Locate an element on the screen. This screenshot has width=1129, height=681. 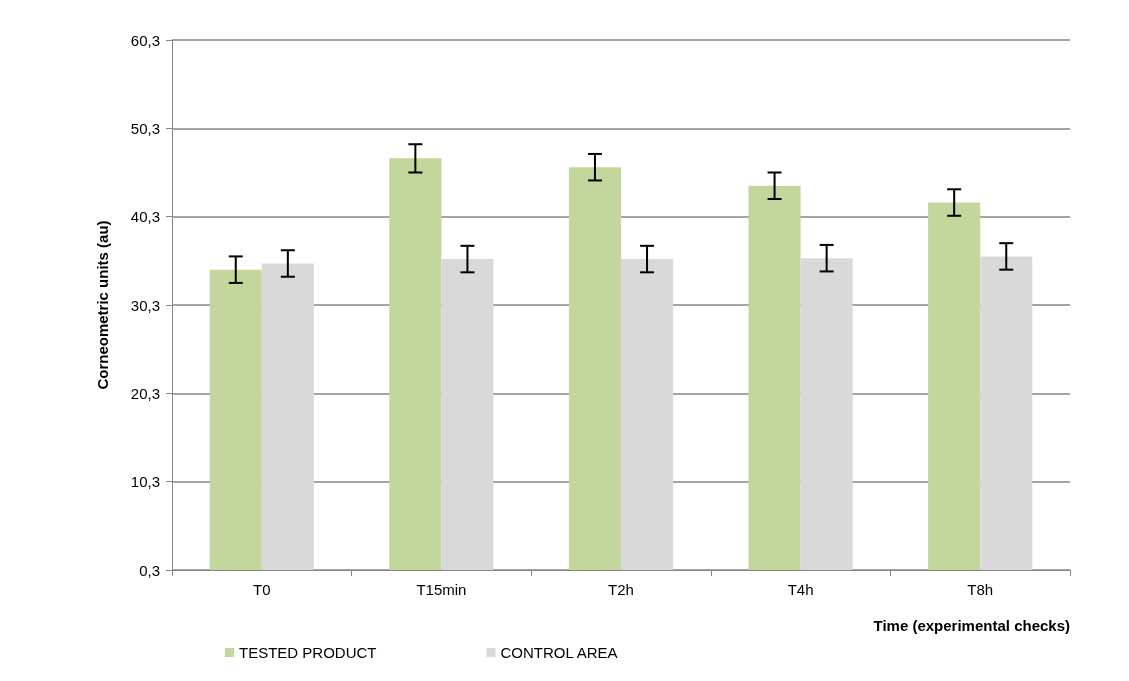
y-tick-label: 10,3 is located at coordinates (145, 482).